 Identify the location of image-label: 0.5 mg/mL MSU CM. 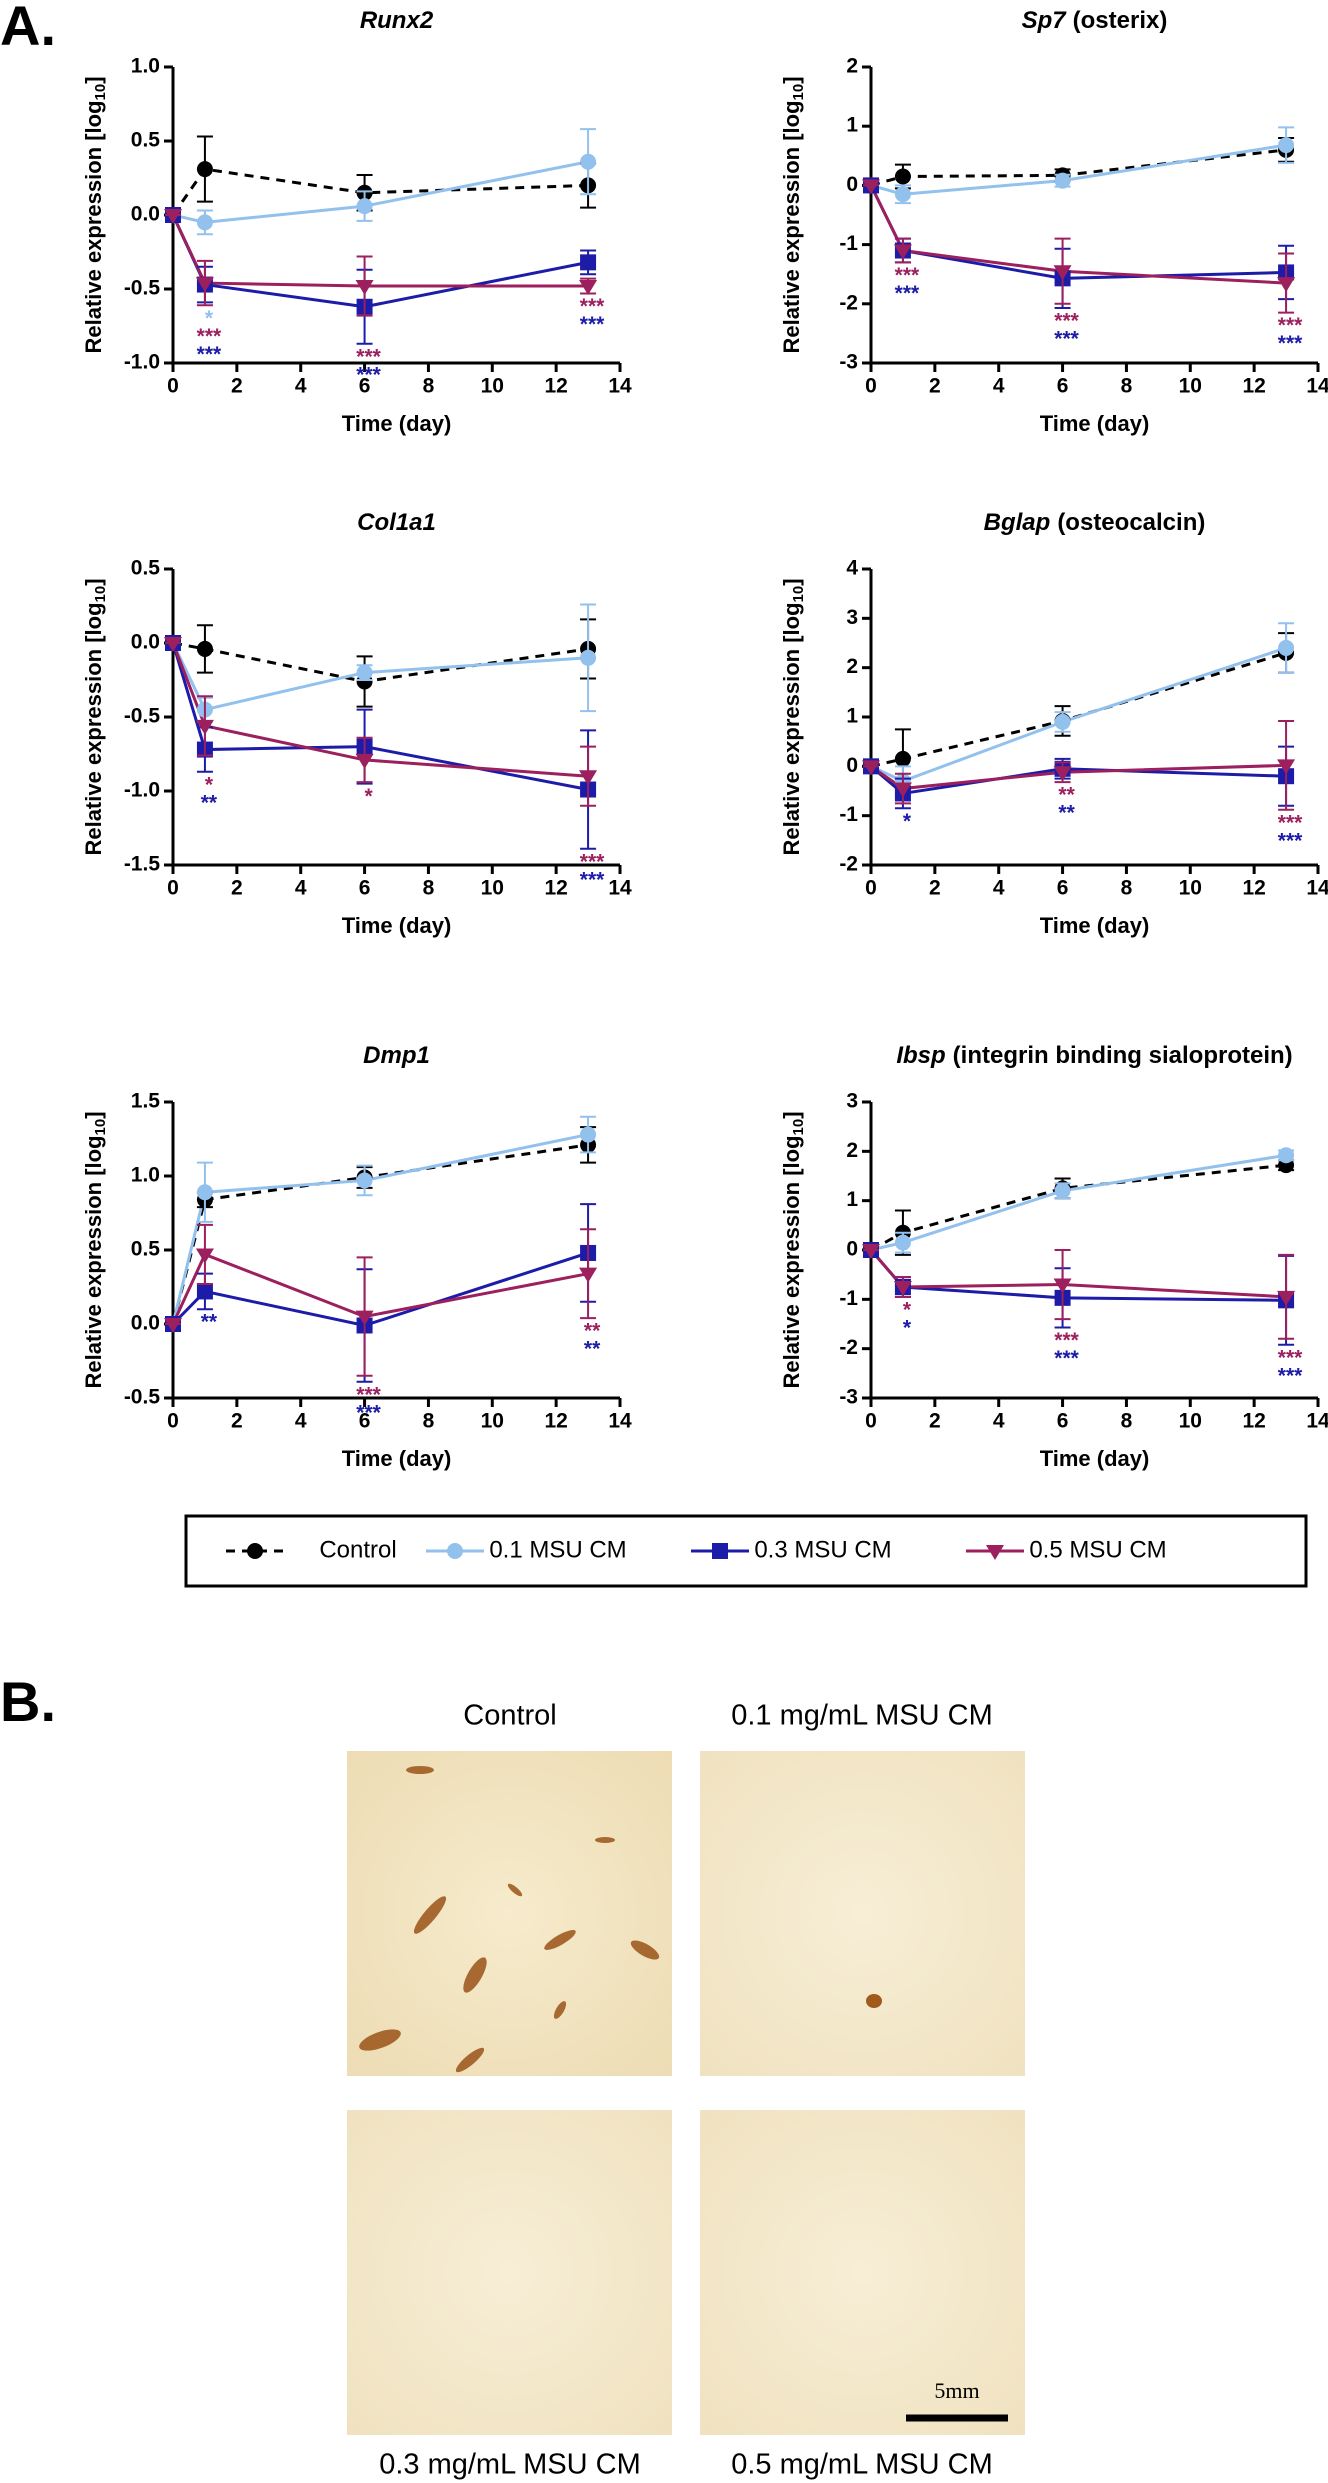
(862, 2465).